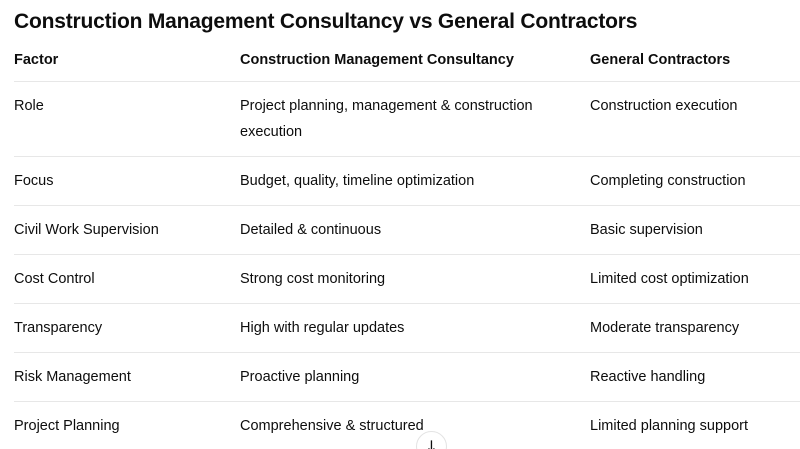 The width and height of the screenshot is (800, 449). Describe the element at coordinates (127, 328) in the screenshot. I see `table-cell: Transparency` at that location.